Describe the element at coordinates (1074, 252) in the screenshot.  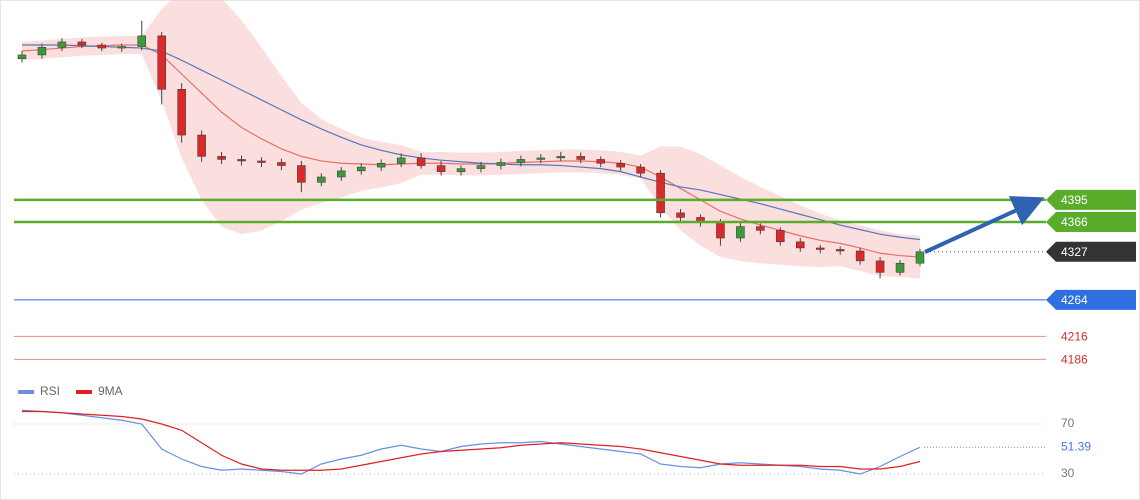
I see `last-price-label: 4327` at that location.